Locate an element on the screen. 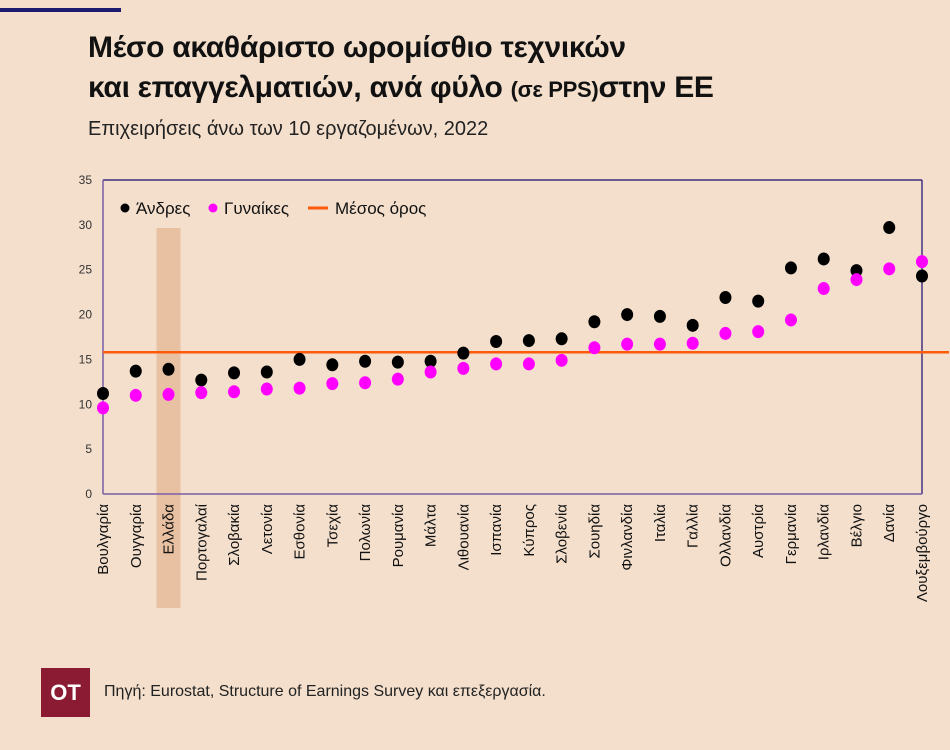  x-tick-label: Βουλγαρία is located at coordinates (103, 539).